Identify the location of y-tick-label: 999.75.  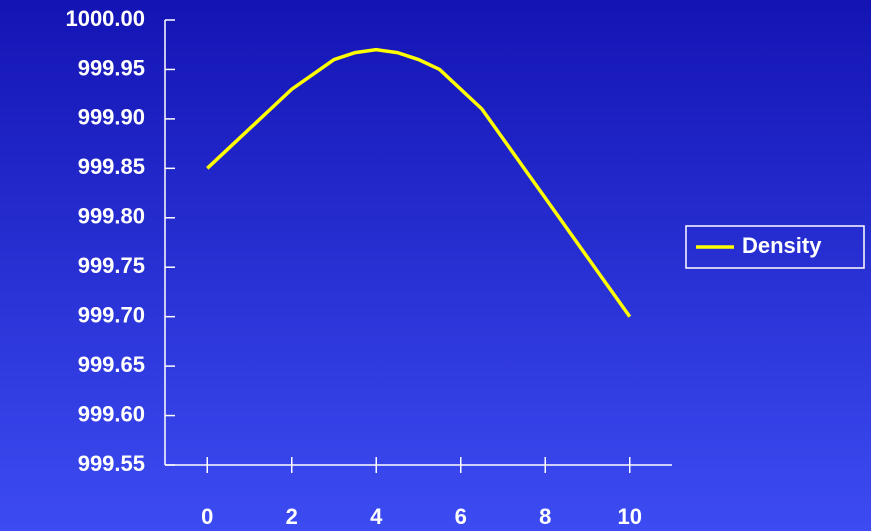
(111, 265).